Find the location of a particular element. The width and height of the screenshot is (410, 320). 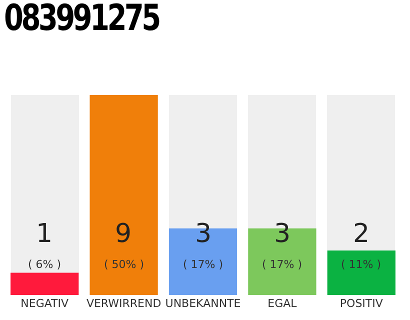

x-tick-label: UNBEKANNTE is located at coordinates (203, 303).